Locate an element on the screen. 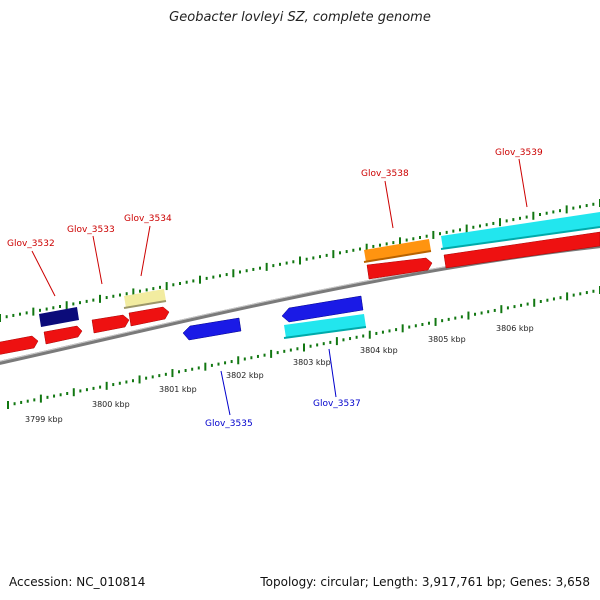 Image resolution: width=600 pixels, height=600 pixels. gene-label: Glov_3539 is located at coordinates (519, 153).